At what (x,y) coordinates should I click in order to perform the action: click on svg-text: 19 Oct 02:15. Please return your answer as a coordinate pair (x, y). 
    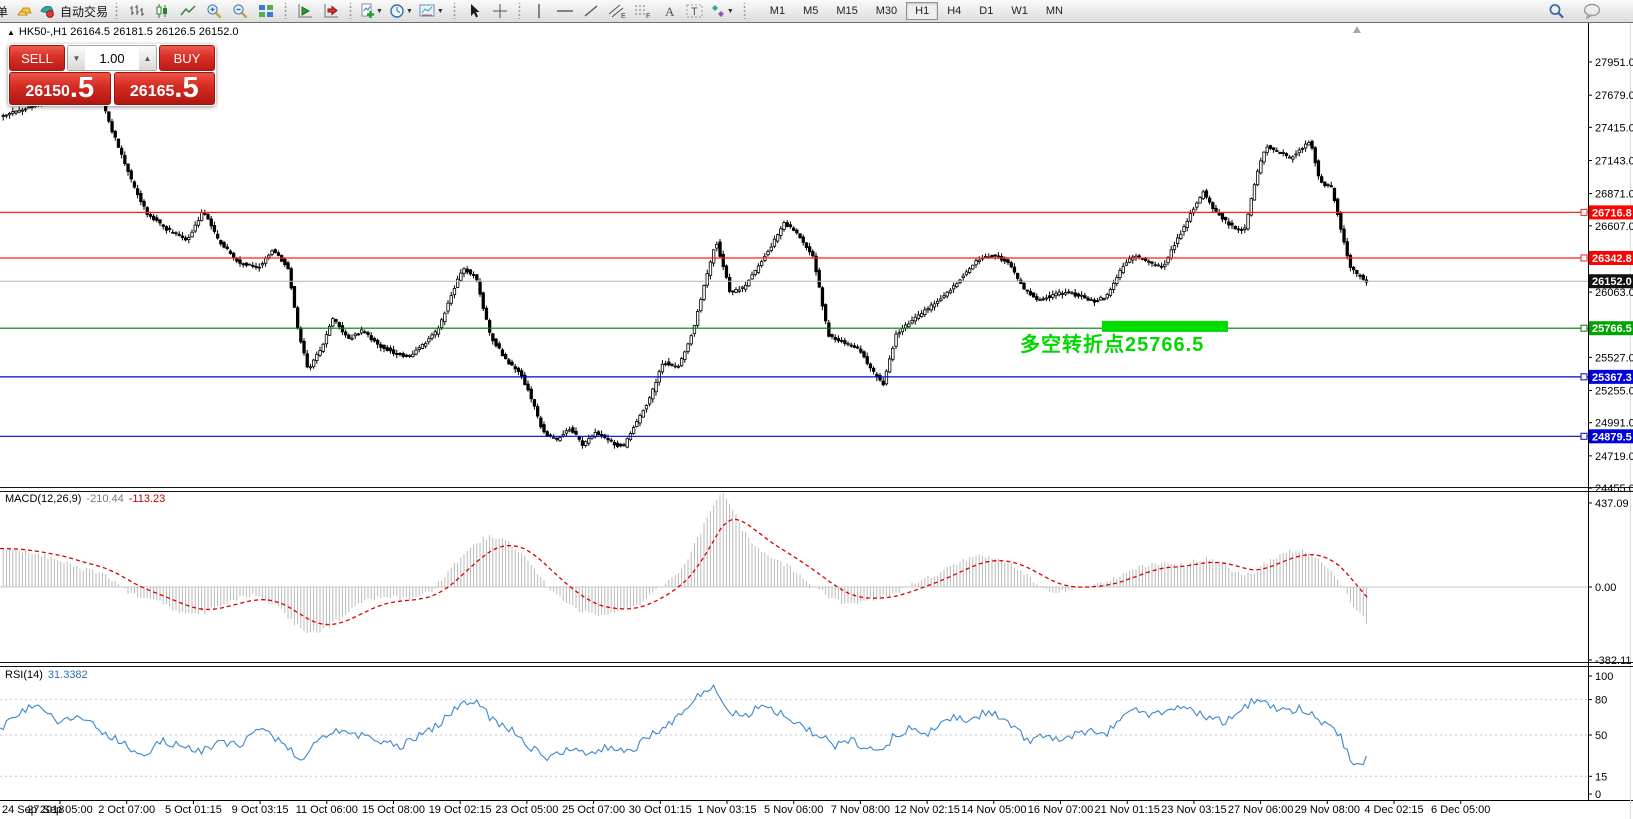
    Looking at the image, I should click on (460, 810).